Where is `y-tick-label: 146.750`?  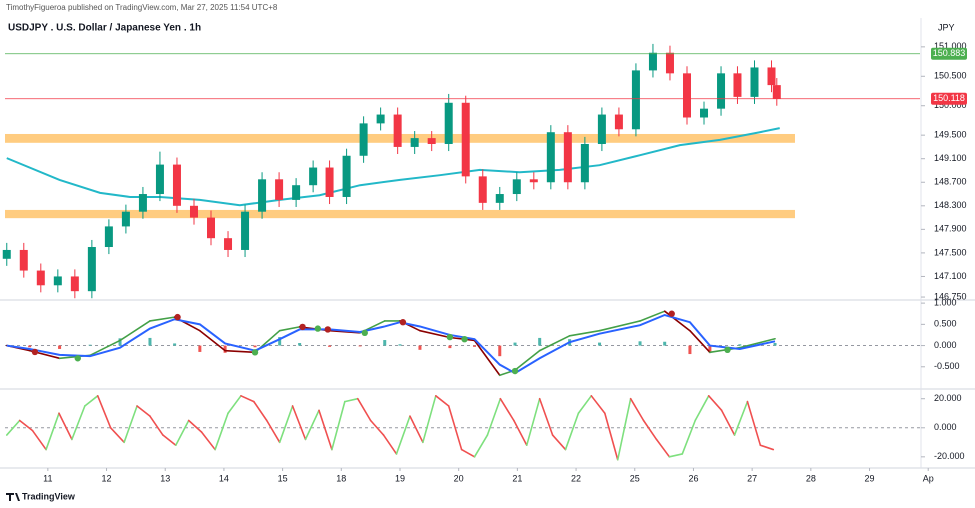
y-tick-label: 146.750 is located at coordinates (950, 296).